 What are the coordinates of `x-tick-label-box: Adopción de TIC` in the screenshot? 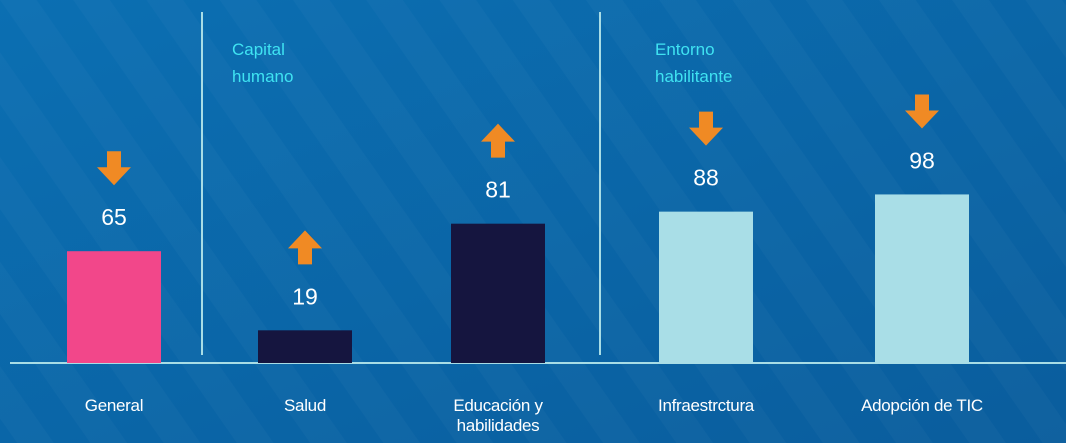 It's located at (922, 405).